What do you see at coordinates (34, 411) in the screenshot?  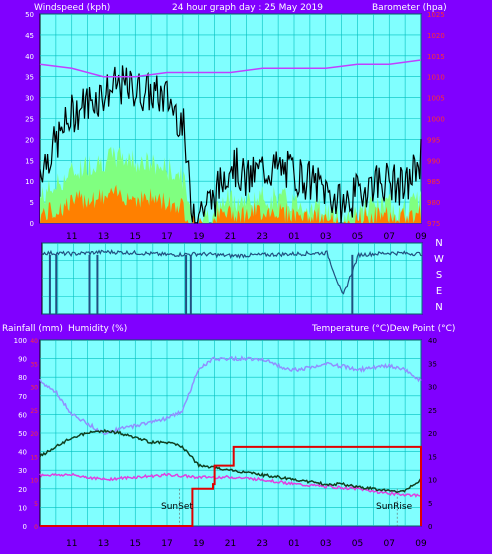 I see `rainfall-tick: 25` at bounding box center [34, 411].